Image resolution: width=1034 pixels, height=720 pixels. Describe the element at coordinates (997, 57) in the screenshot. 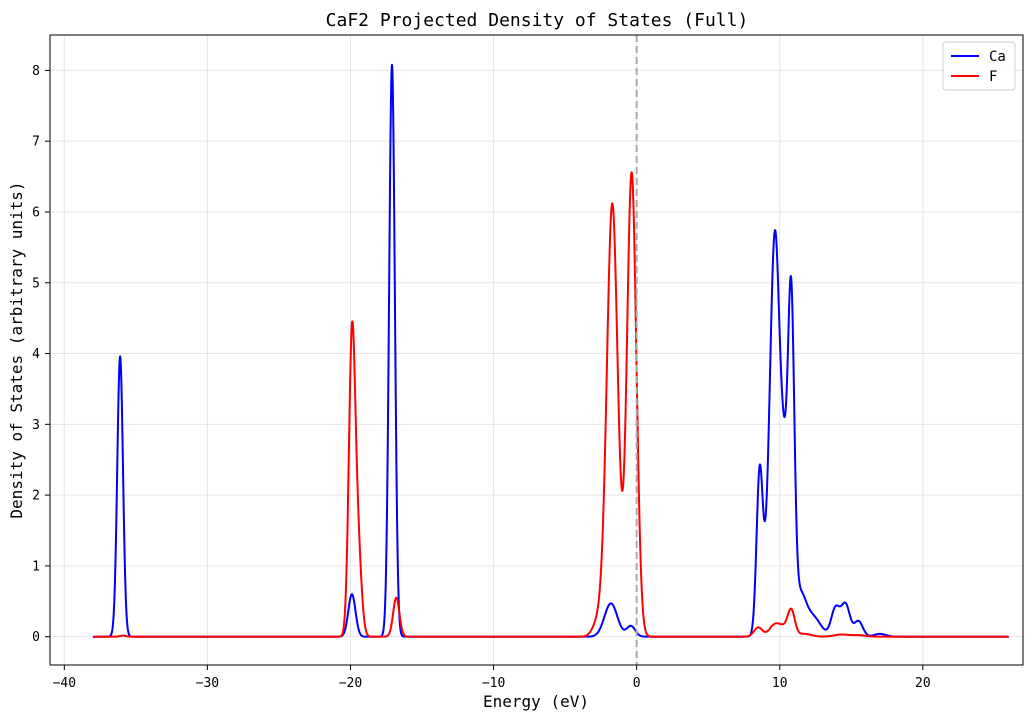

I see `legend-label-ca: Ca` at that location.